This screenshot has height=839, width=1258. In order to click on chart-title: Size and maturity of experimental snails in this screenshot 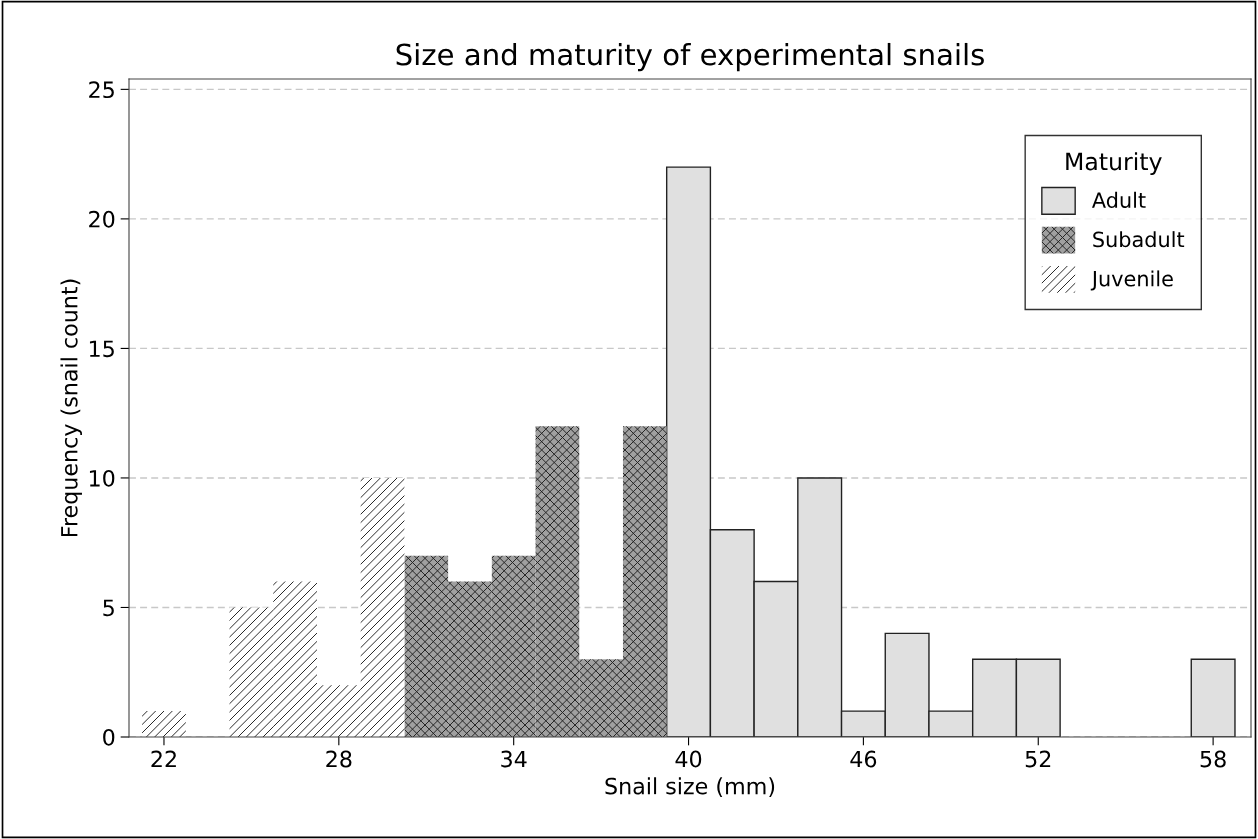, I will do `click(690, 57)`.